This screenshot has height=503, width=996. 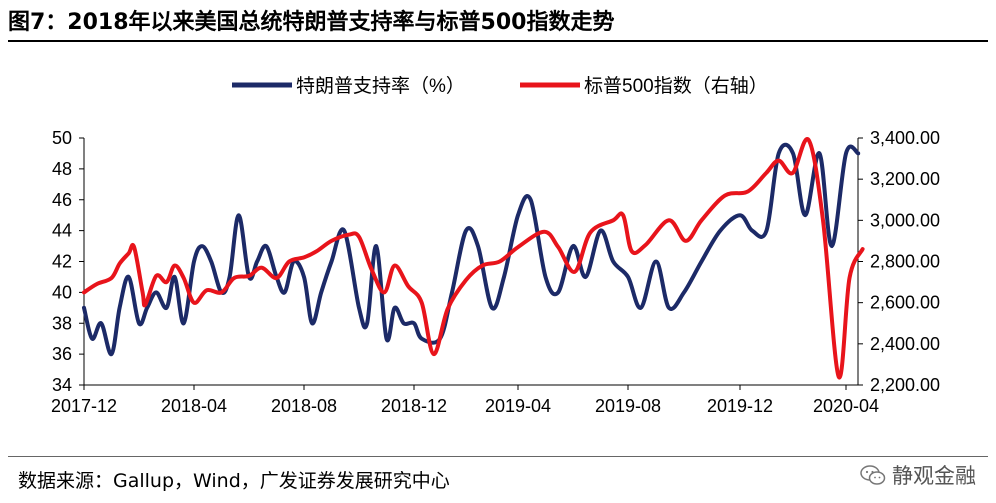 What do you see at coordinates (740, 406) in the screenshot?
I see `x-axis-tick-label: 2019-12` at bounding box center [740, 406].